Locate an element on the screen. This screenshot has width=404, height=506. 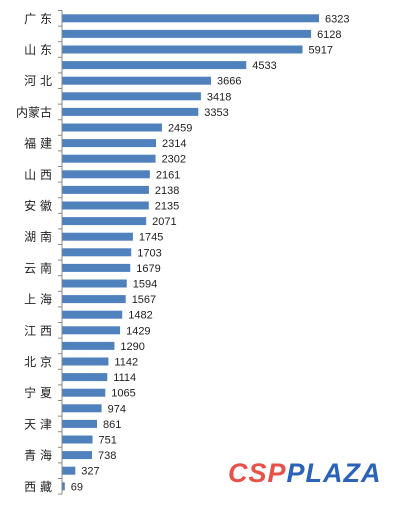
category-label: 天 津 is located at coordinates (38, 424).